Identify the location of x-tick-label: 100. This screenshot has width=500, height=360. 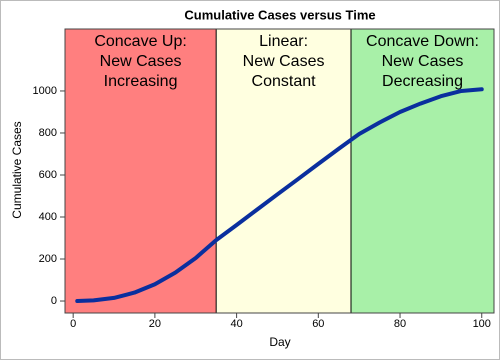
(482, 324).